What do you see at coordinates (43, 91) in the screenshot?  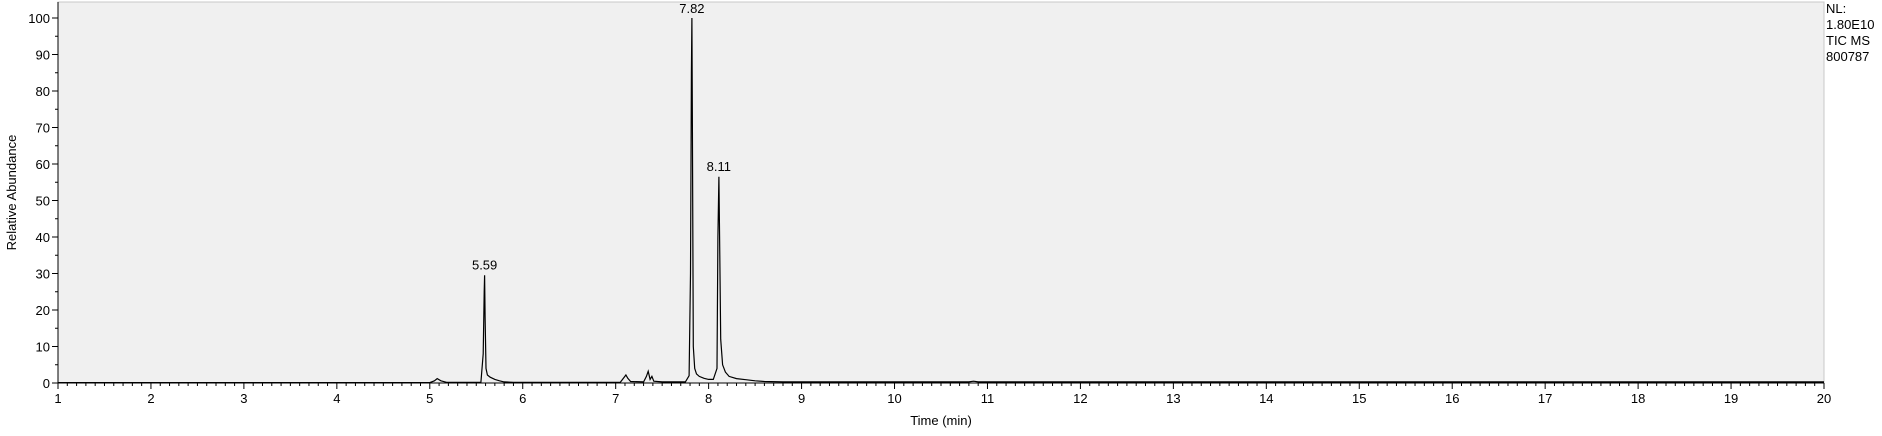 I see `y-tick-label: 80` at bounding box center [43, 91].